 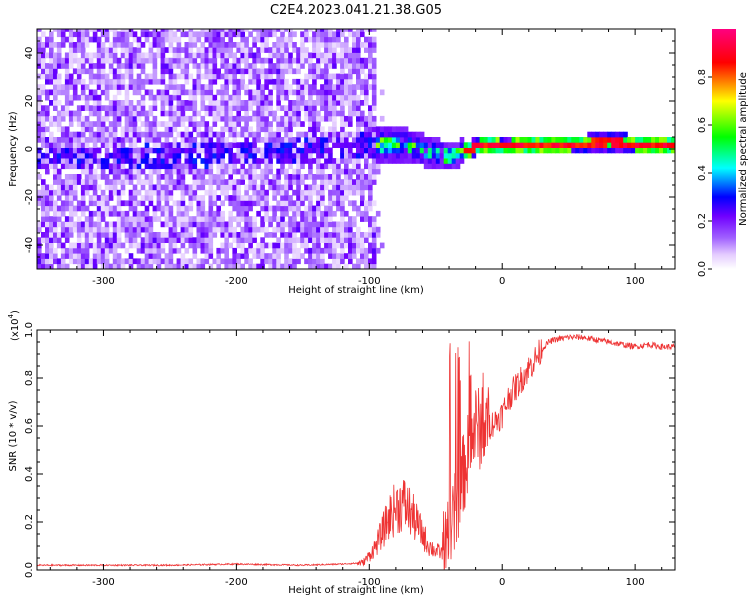 I want to click on colorbar-tick-label: 0.2, so click(x=702, y=221).